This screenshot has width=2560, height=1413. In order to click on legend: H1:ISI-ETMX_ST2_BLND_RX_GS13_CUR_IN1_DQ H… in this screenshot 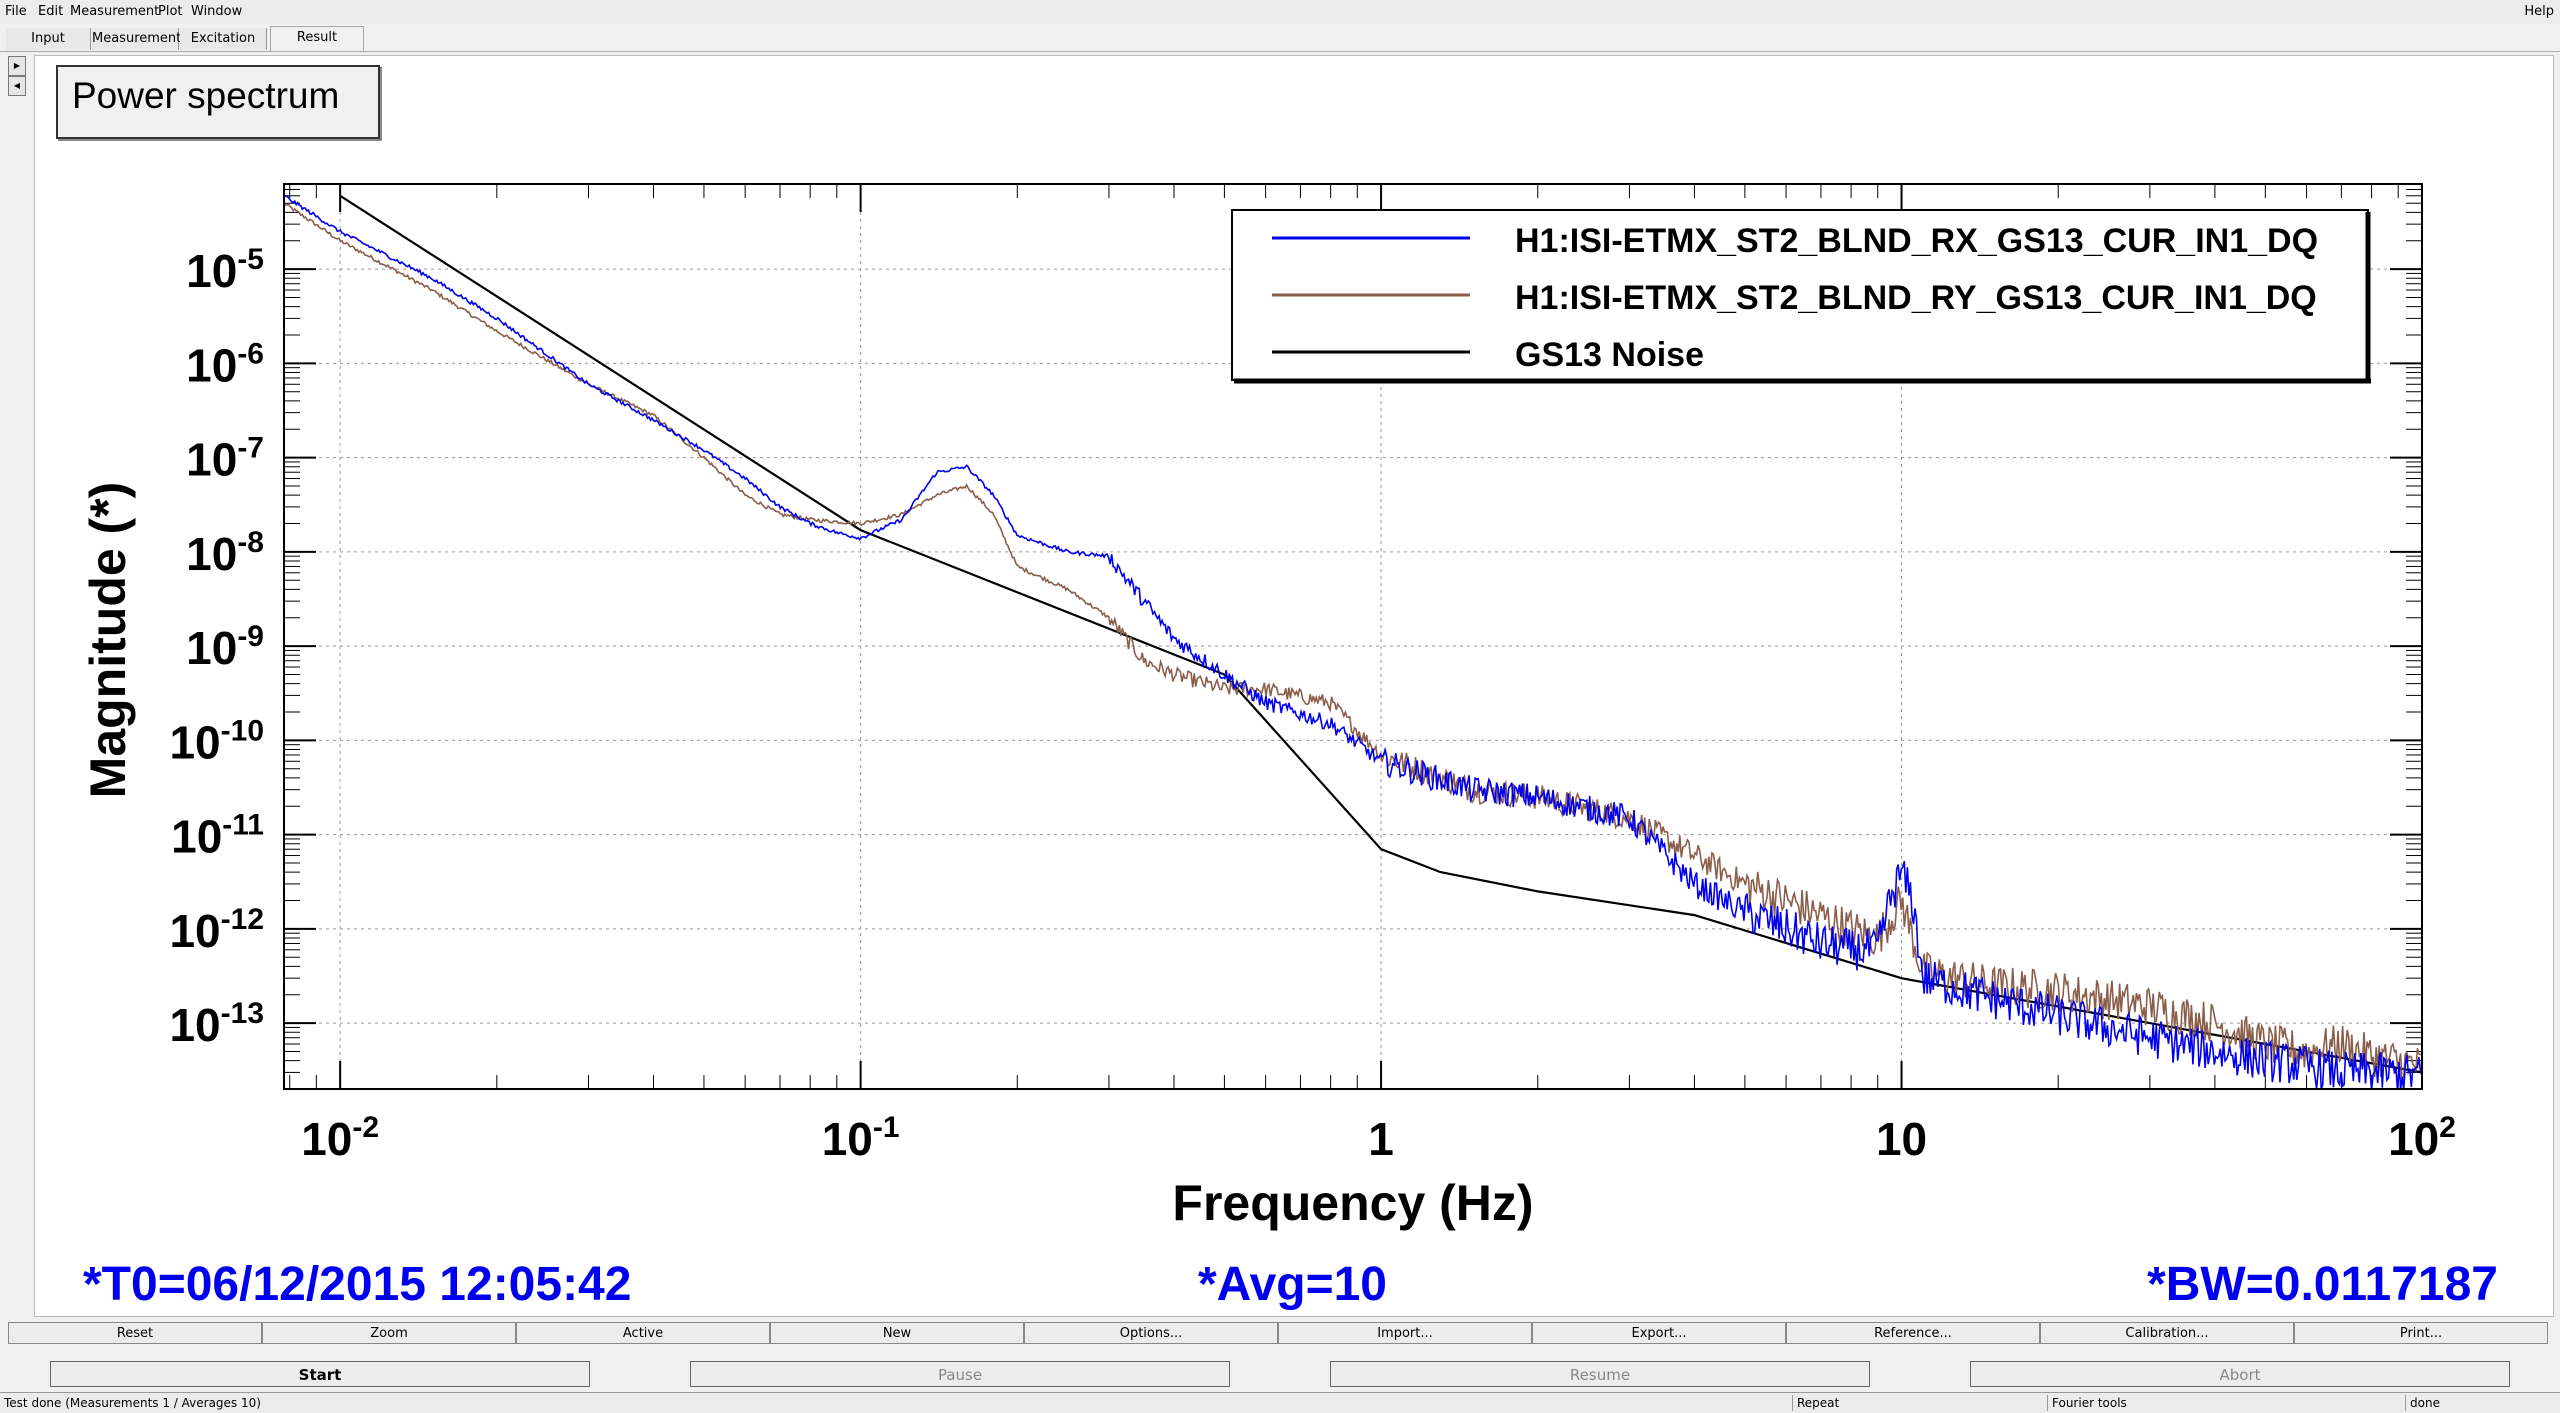, I will do `click(1801, 296)`.